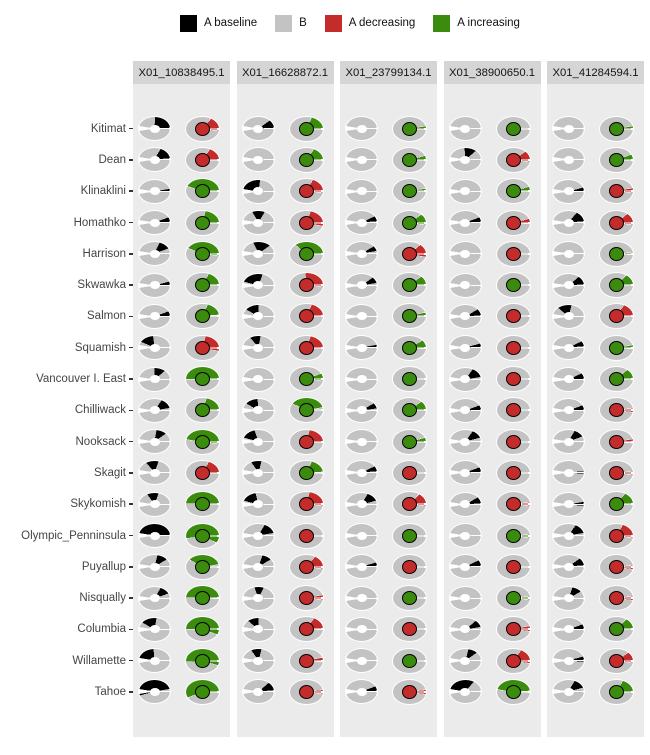  I want to click on row-label-text: Nisqually, so click(102, 598).